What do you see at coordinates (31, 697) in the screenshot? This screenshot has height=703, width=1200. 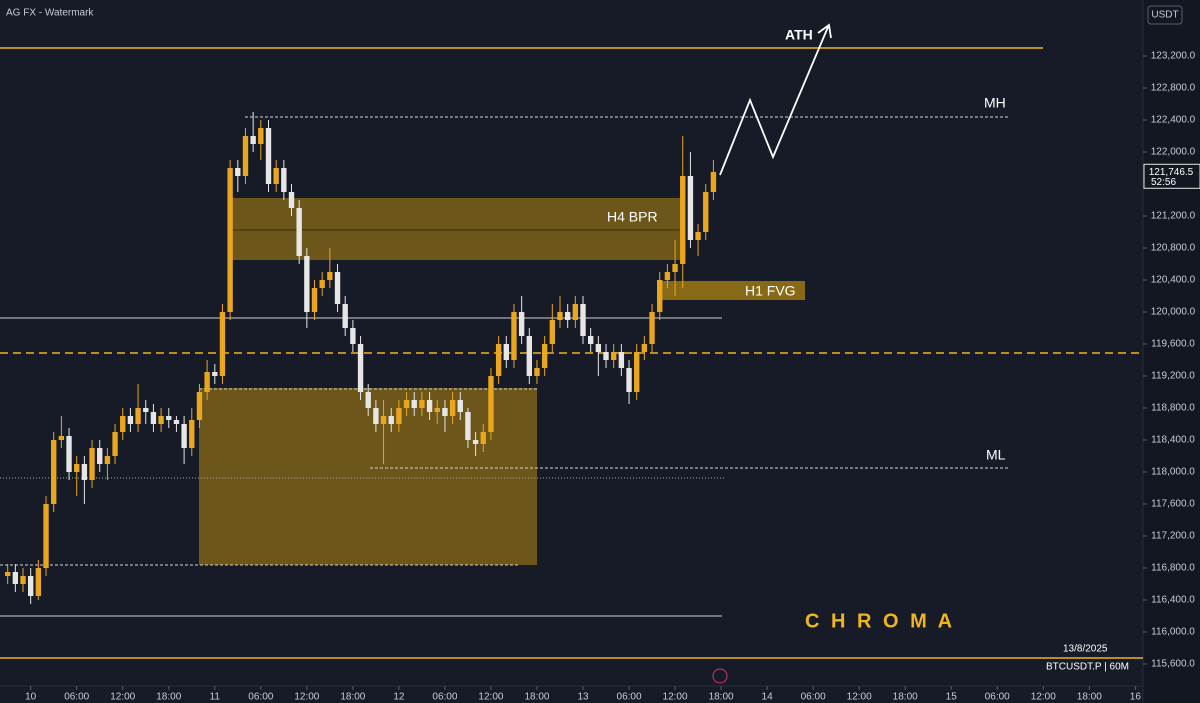 I see `x-tick-label: 10` at bounding box center [31, 697].